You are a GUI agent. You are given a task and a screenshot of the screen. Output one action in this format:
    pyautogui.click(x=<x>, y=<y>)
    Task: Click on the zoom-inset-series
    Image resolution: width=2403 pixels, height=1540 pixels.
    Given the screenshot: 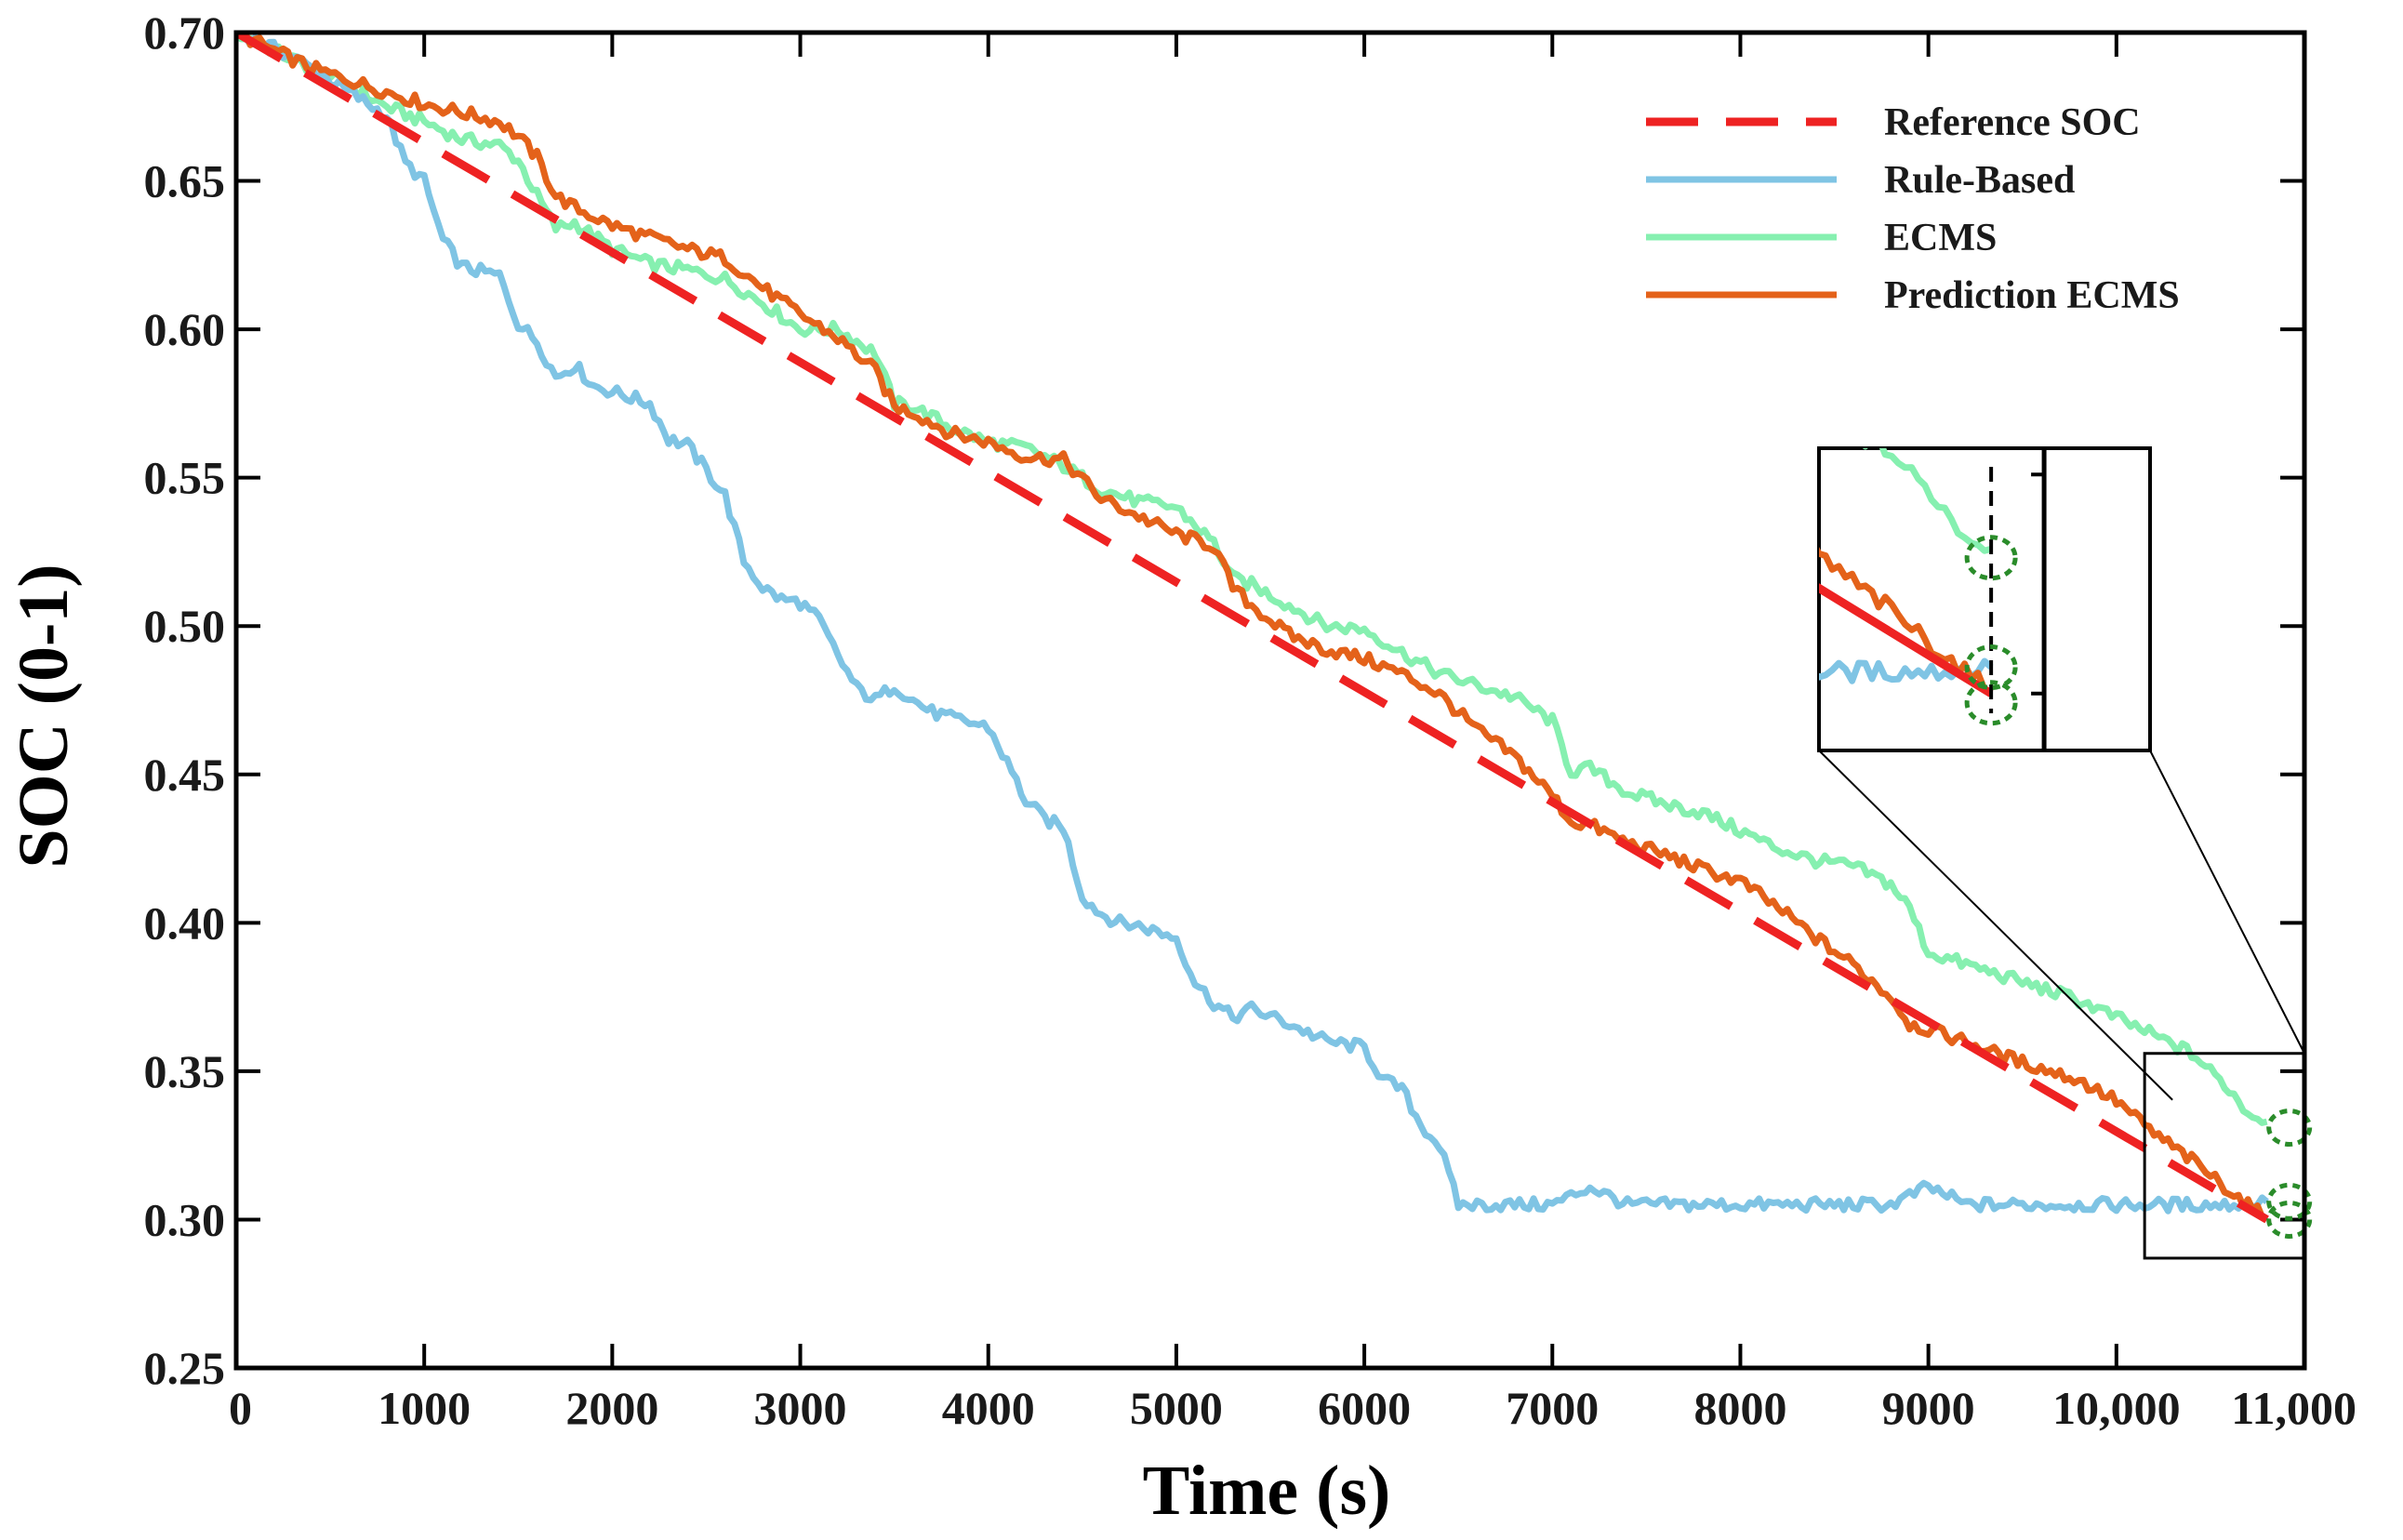 What is the action you would take?
    pyautogui.click(x=1907, y=572)
    